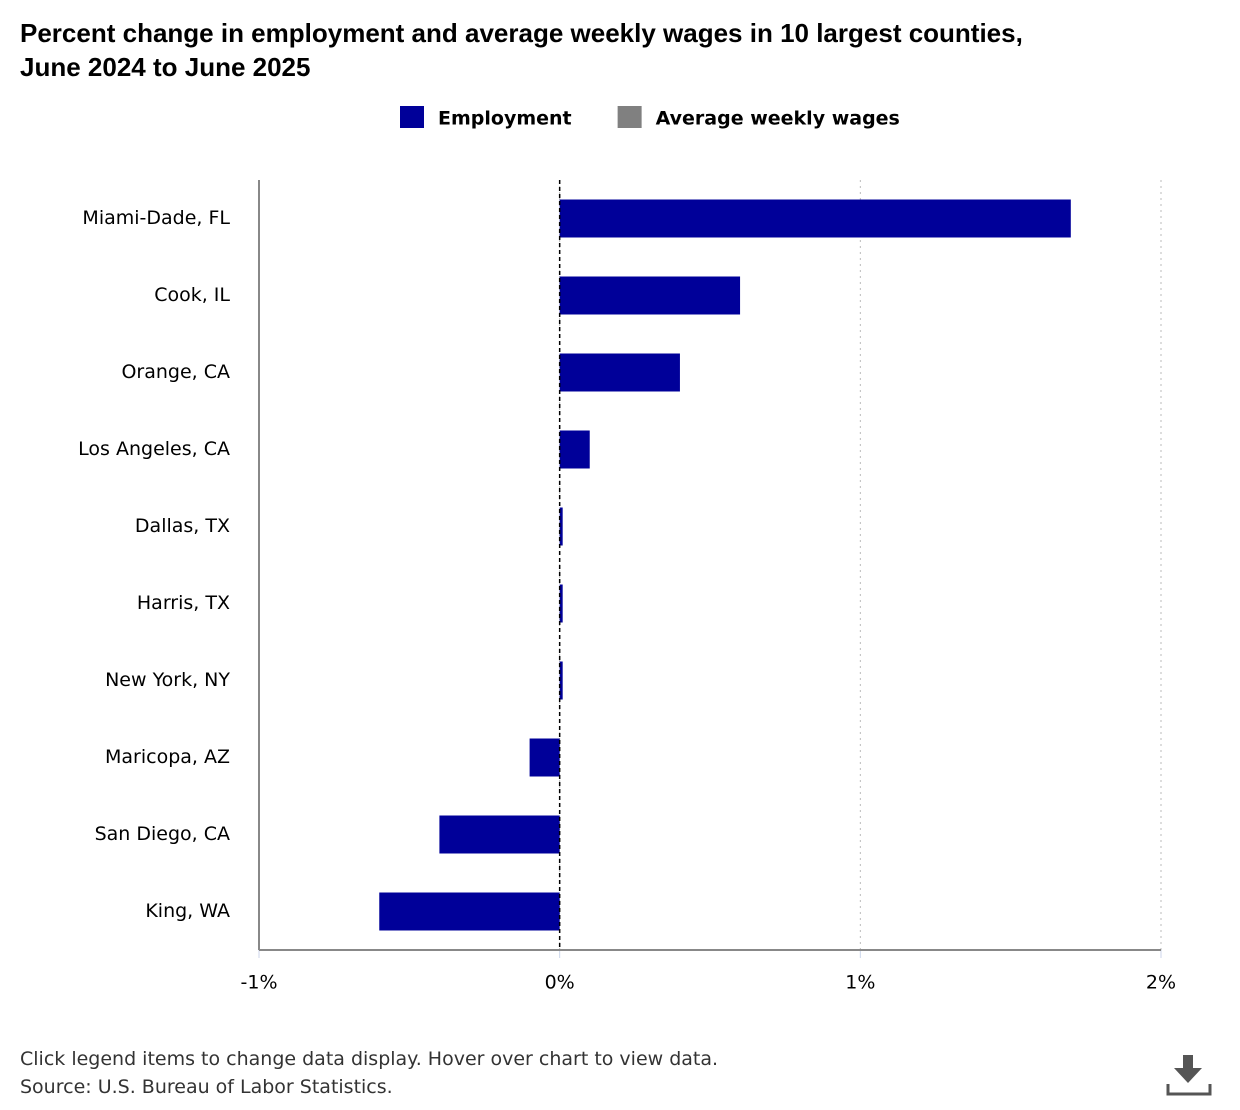 The image size is (1240, 1110). Describe the element at coordinates (167, 680) in the screenshot. I see `y-tick-label: New York, NY` at that location.